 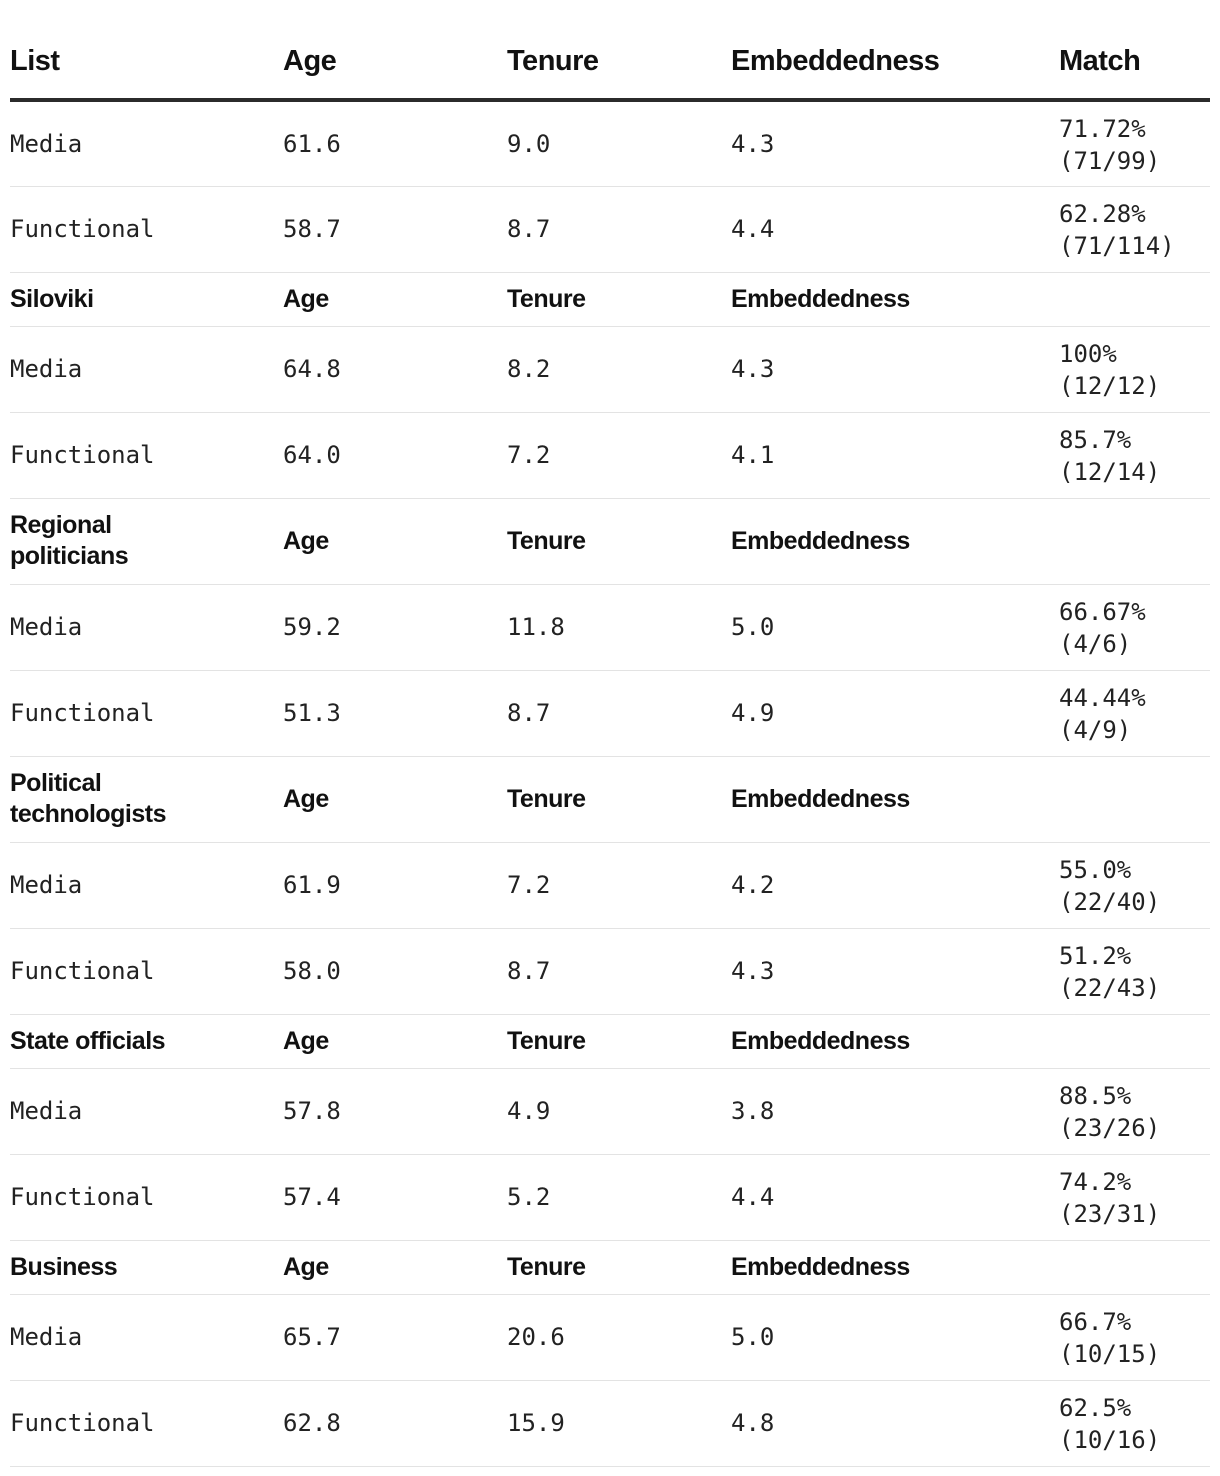 I want to click on table-row: Functional 62.8 15.9 4.8 62.5% (10/16), so click(x=610, y=1423).